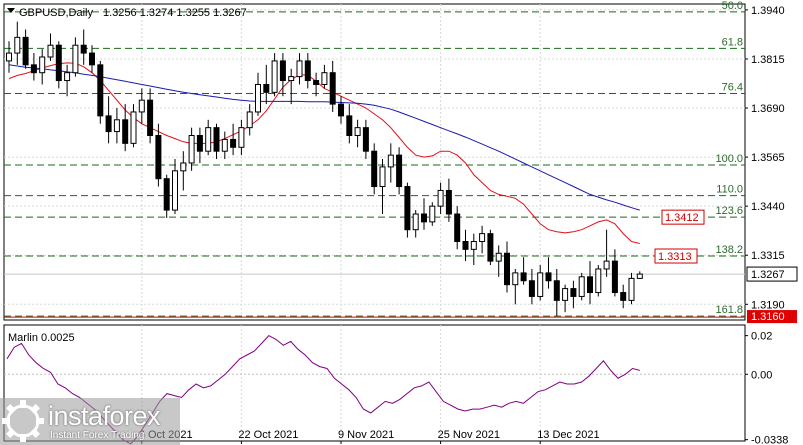  I want to click on oscillator-title: Marlin 0.0025, so click(41, 338).